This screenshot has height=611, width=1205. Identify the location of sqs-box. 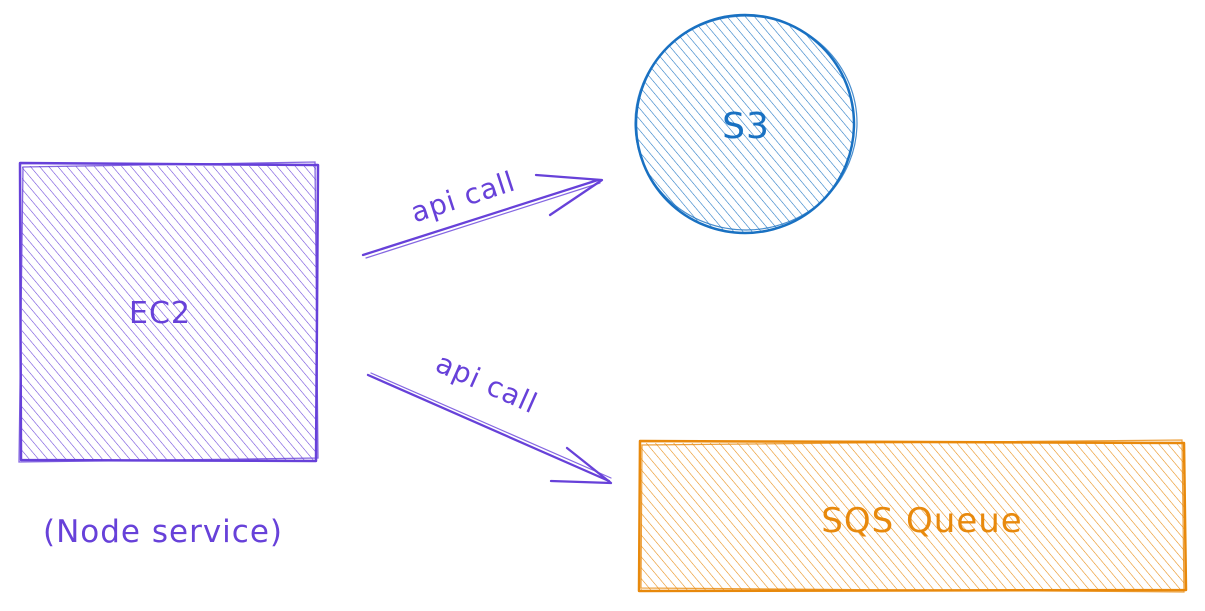
(912, 517).